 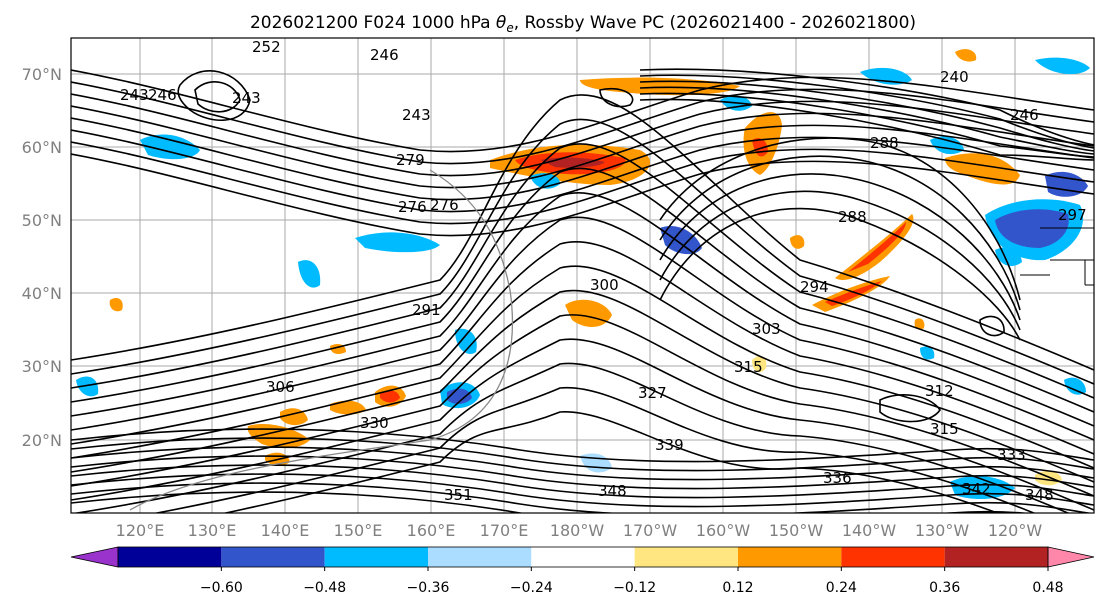 I want to click on longitude-label: 140°W, so click(x=869, y=530).